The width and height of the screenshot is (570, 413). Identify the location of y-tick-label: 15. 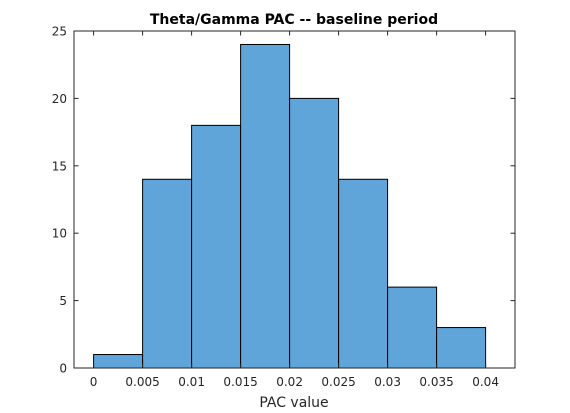
(59, 166).